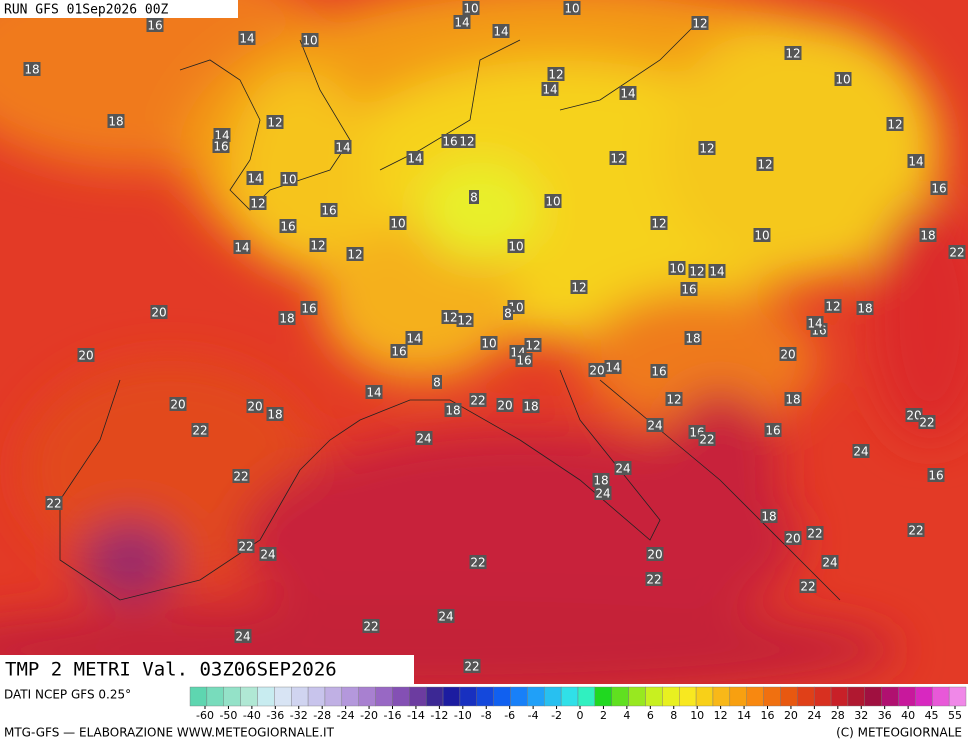 The width and height of the screenshot is (968, 745). I want to click on colorbar-tick-label: -2, so click(556, 715).